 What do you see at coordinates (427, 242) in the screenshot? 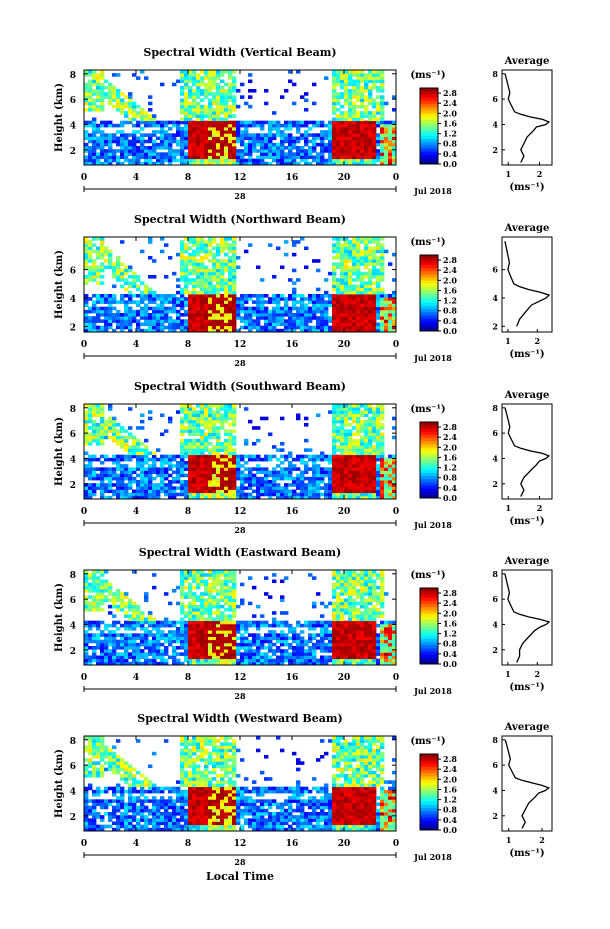
I see `colorbar-unit: (ms⁻¹)` at bounding box center [427, 242].